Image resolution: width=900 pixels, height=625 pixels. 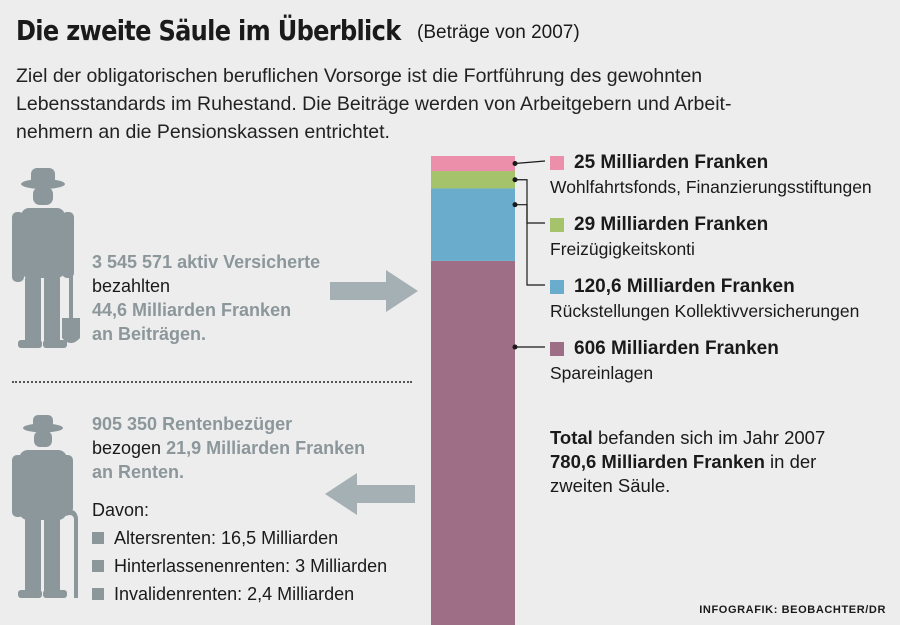 What do you see at coordinates (46, 258) in the screenshot?
I see `worker-figure-icon` at bounding box center [46, 258].